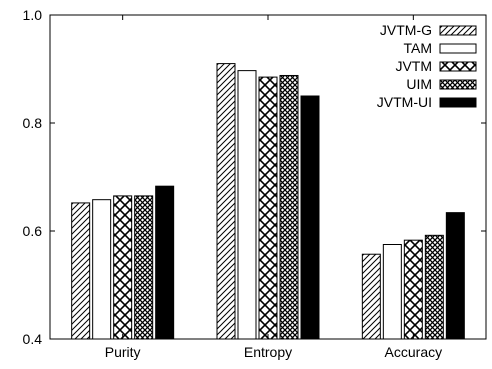 The height and width of the screenshot is (369, 492). What do you see at coordinates (414, 352) in the screenshot?
I see `x-tick-label: Accuracy` at bounding box center [414, 352].